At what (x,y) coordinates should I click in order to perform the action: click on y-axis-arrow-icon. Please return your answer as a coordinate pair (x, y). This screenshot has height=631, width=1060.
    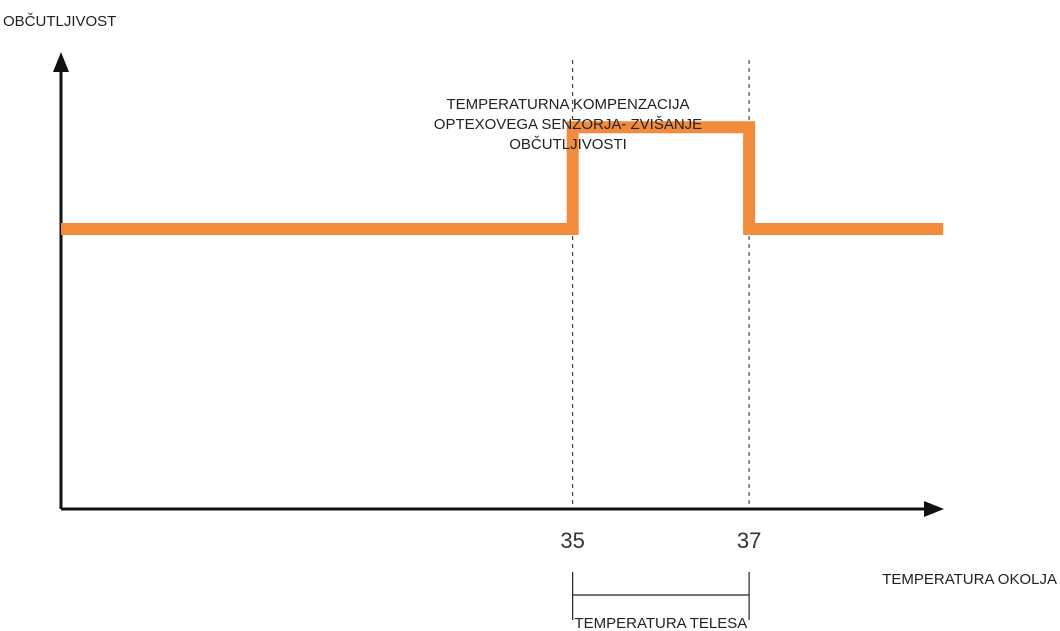
    Looking at the image, I should click on (61, 62).